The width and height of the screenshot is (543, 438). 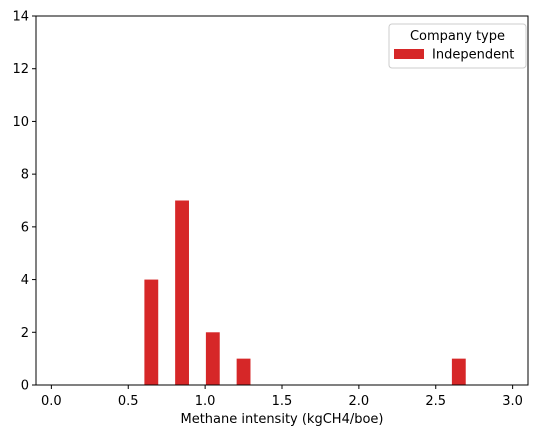 I want to click on x-tick-label-2: 1.0, so click(x=205, y=401).